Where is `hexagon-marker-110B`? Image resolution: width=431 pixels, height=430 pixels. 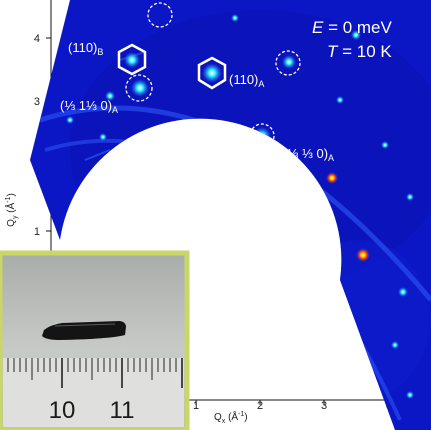 hexagon-marker-110B is located at coordinates (132, 59).